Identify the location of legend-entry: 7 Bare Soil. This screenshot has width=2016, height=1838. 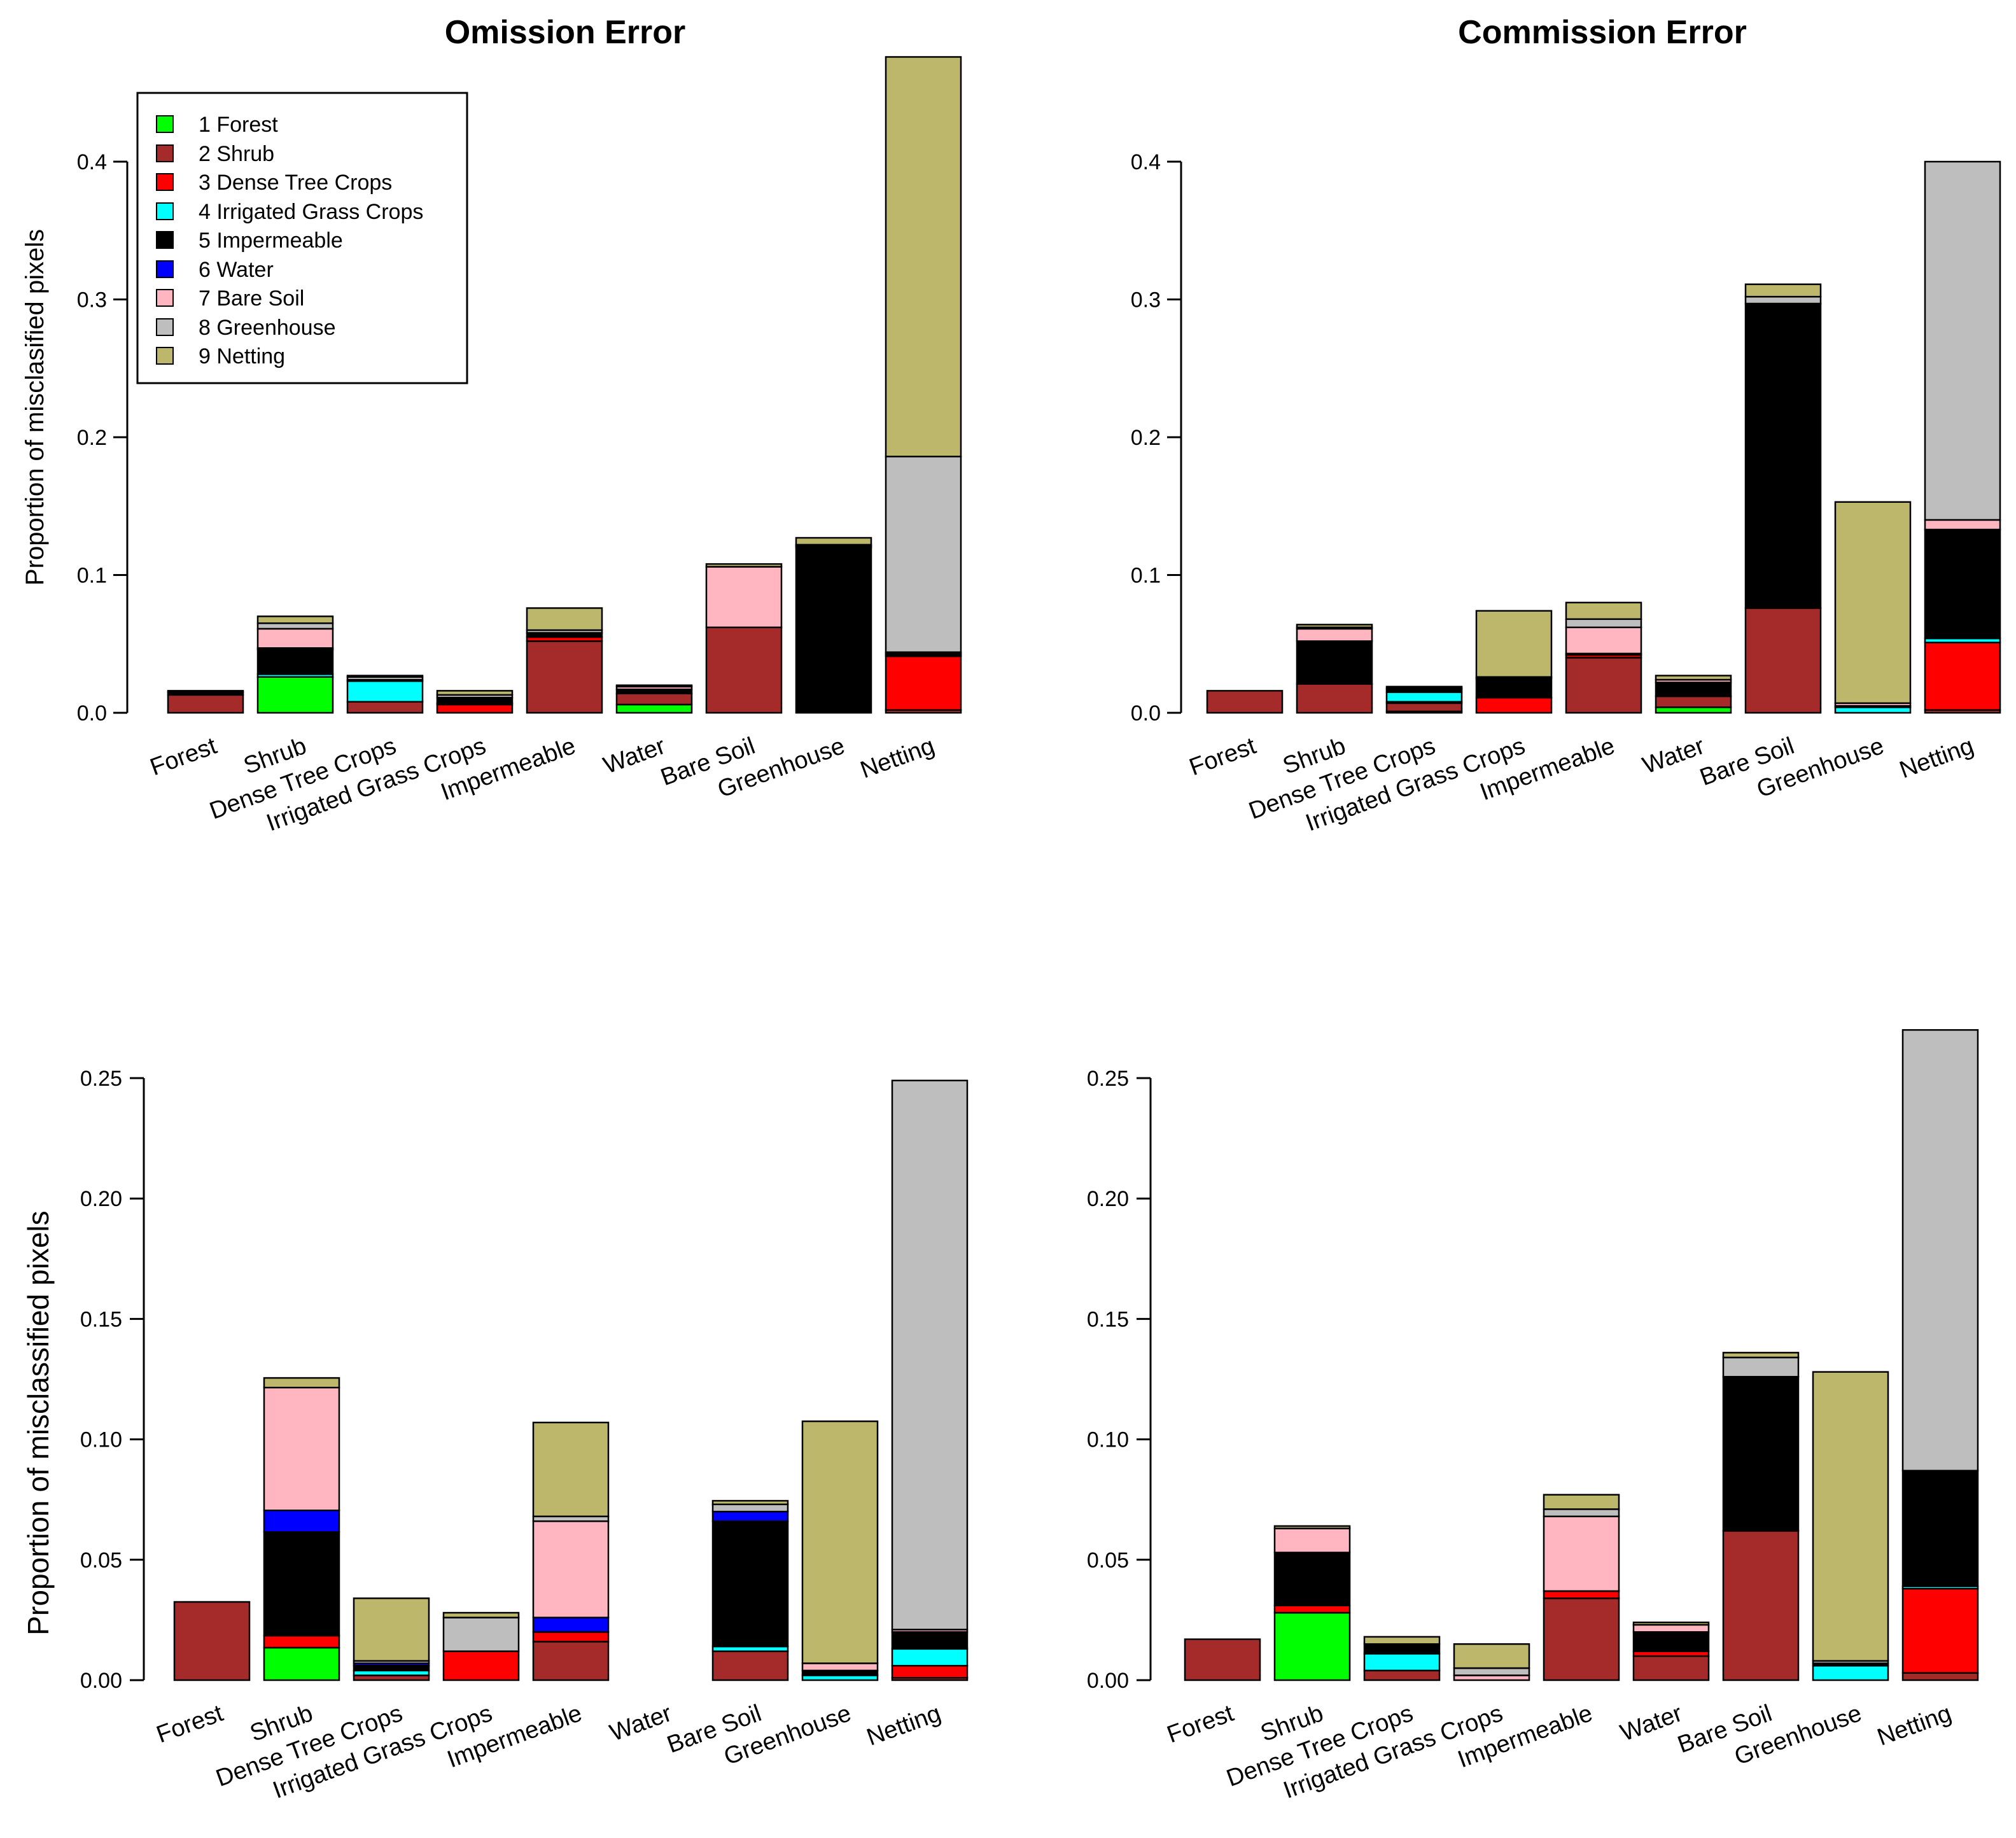
(230, 298).